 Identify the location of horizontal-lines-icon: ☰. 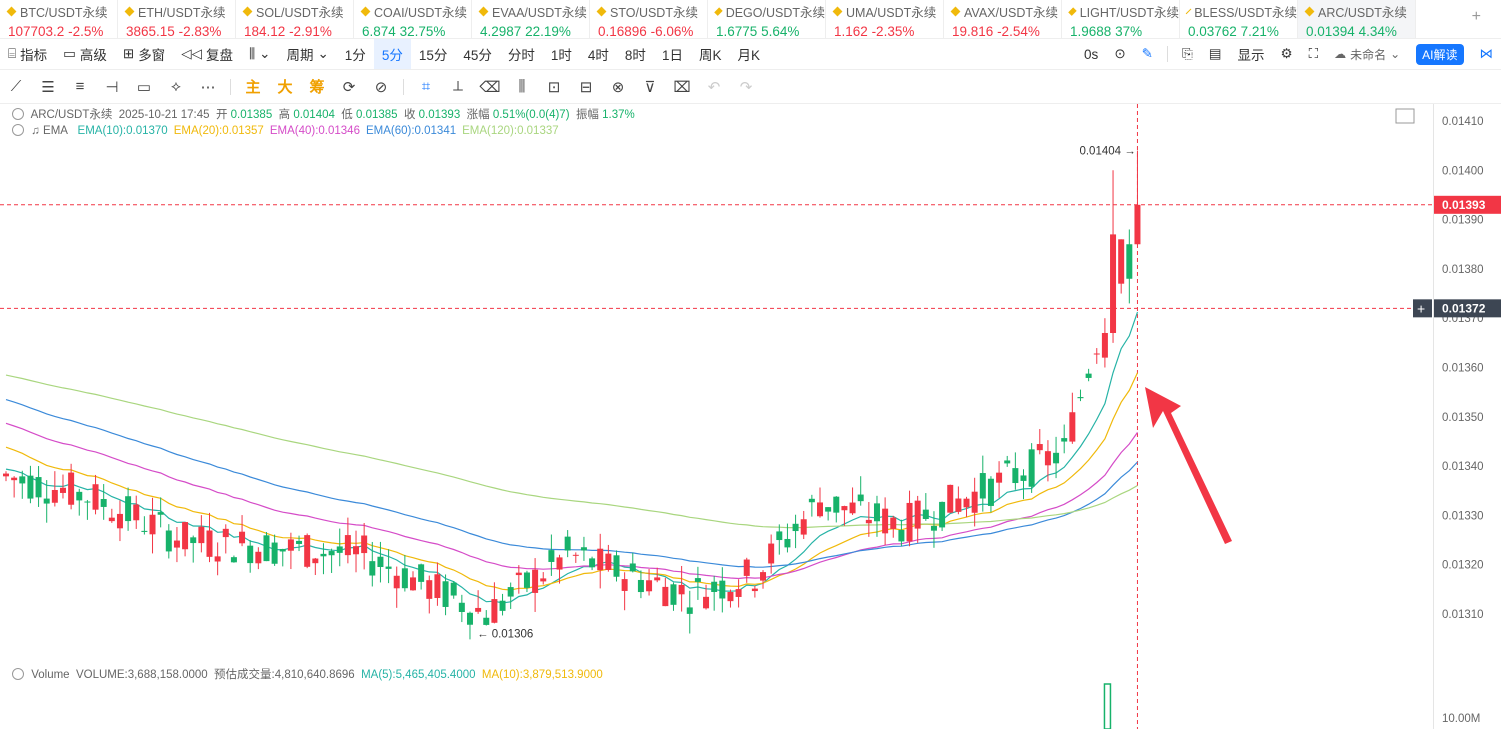
(48, 87).